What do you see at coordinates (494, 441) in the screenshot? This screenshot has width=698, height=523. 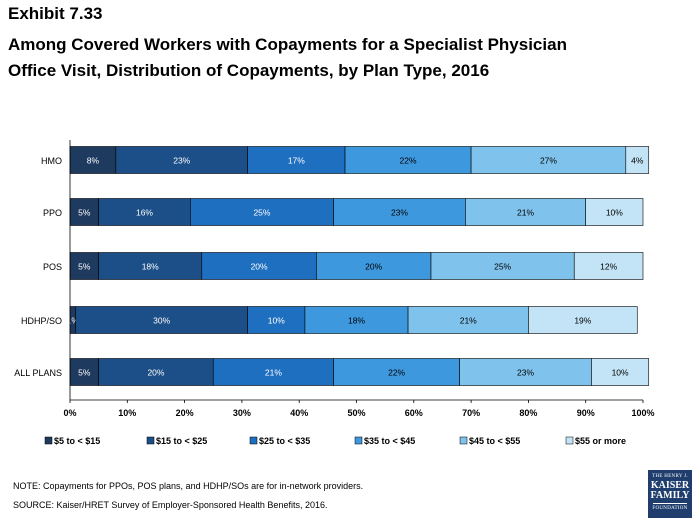 I see `legend-label: $45 to < $55` at bounding box center [494, 441].